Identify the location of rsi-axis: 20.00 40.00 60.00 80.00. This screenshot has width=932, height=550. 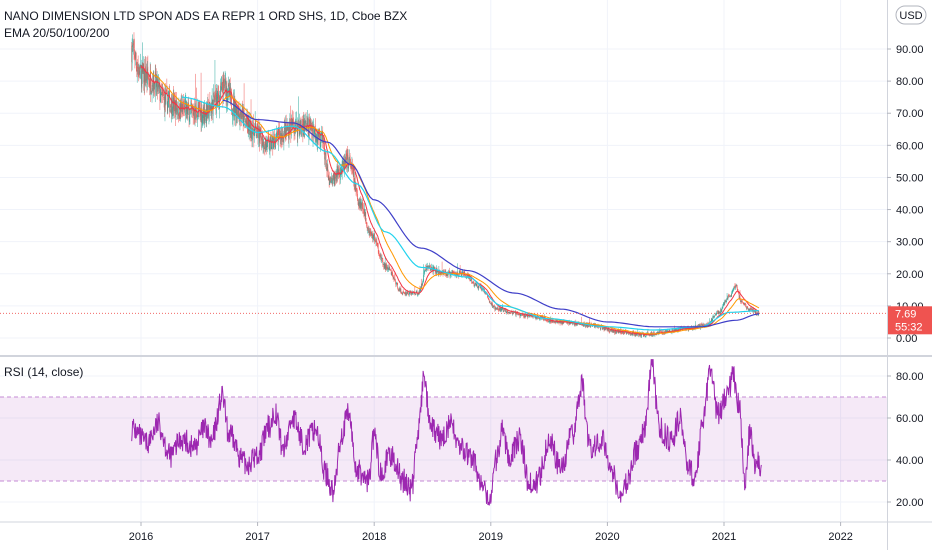
(905, 440).